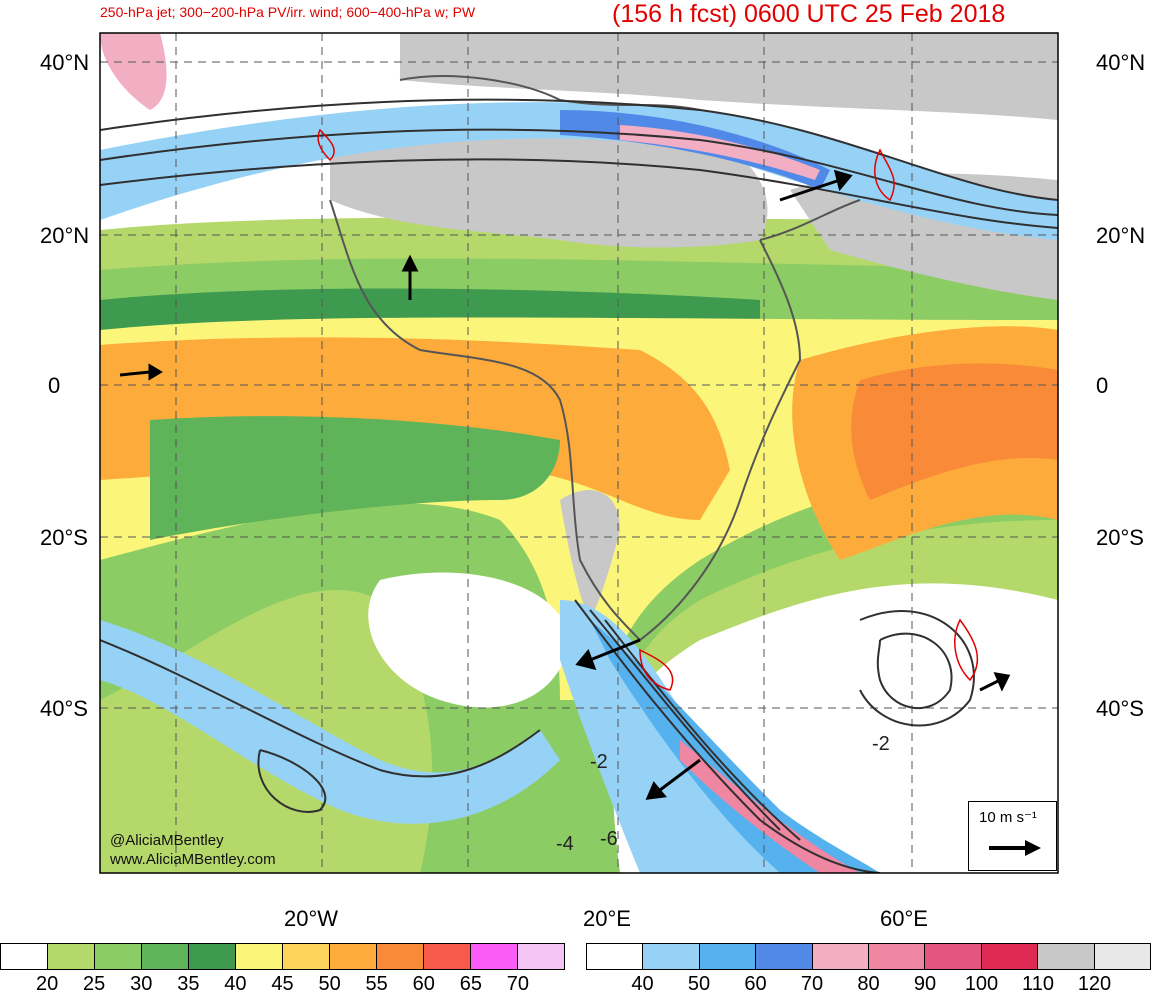  I want to click on pw-colorbar-tick-label: 55, so click(376, 984).